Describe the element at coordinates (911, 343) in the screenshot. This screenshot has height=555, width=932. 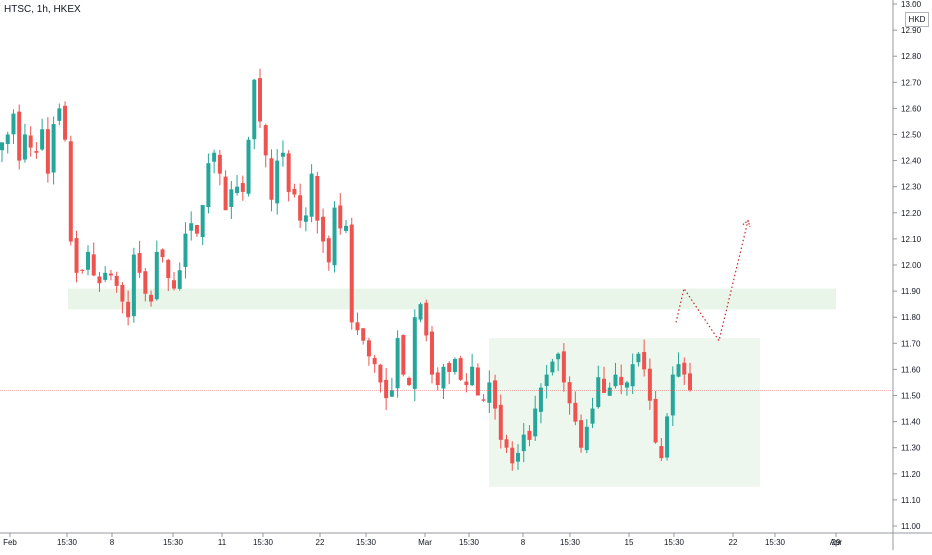
I see `price-tick-label: 11.70` at that location.